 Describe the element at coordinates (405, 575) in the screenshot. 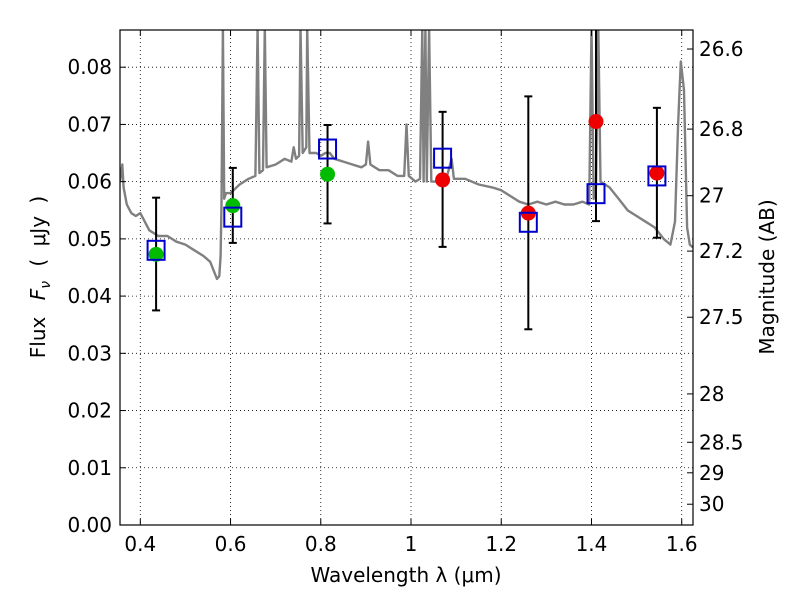

I see `x-axis-label: Wavelength λ (μm)` at that location.